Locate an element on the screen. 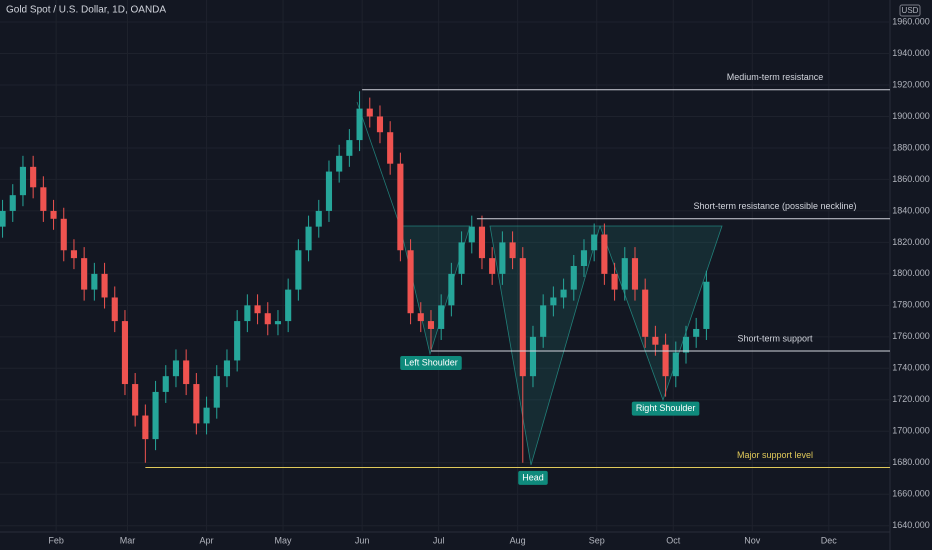 Image resolution: width=932 pixels, height=550 pixels. x-tick-label: Sep is located at coordinates (597, 540).